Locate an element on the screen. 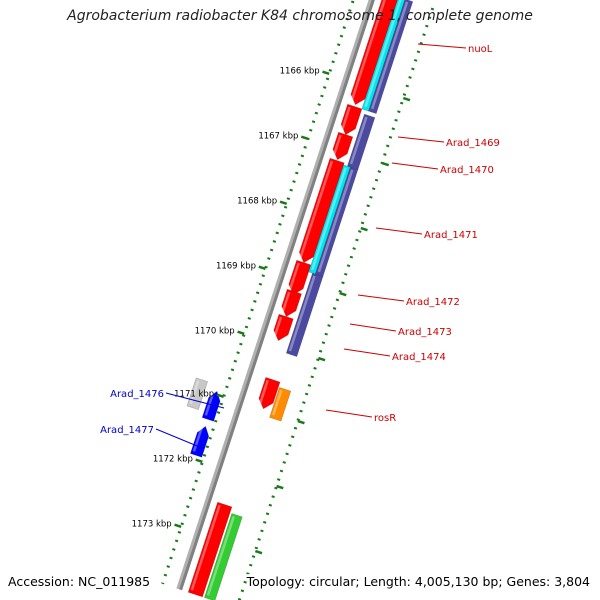 The image size is (600, 600). cds-arad-1470-highlight is located at coordinates (337, 145).